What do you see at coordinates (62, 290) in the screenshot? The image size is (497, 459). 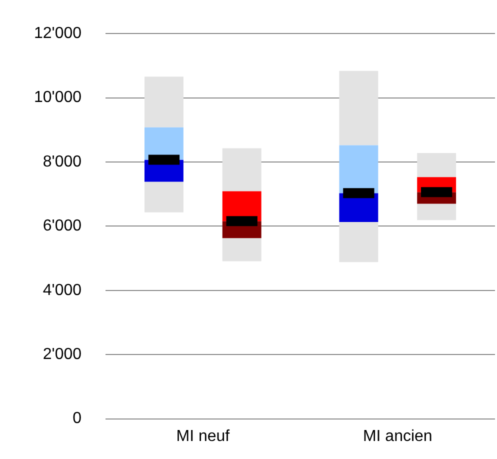 I see `y-tick-label: 4'000` at bounding box center [62, 290].